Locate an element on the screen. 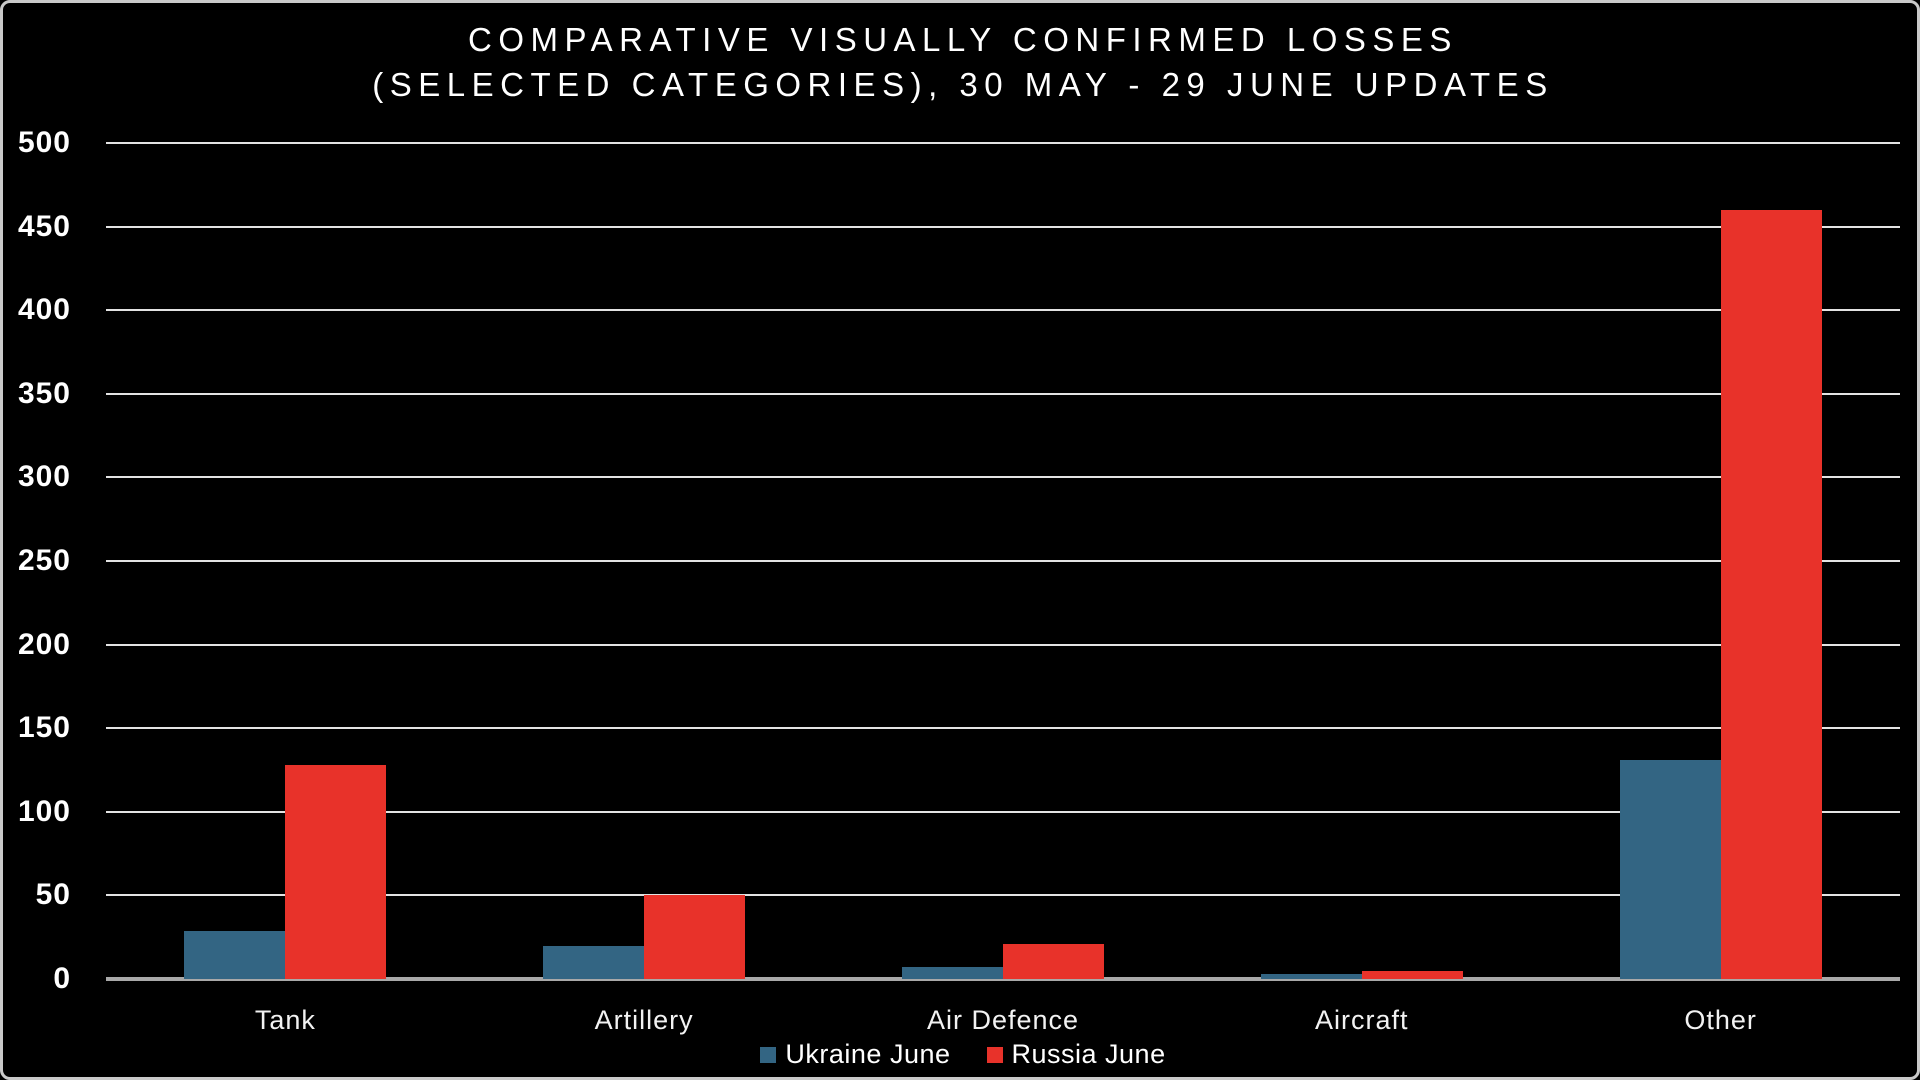  y-tick-label-50: 50 is located at coordinates (53, 895).